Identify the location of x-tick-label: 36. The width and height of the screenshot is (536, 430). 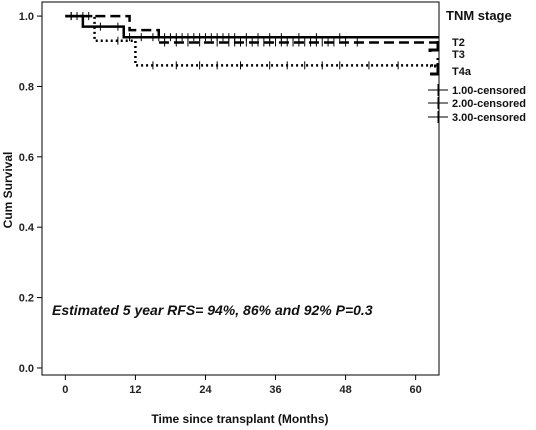
(275, 390).